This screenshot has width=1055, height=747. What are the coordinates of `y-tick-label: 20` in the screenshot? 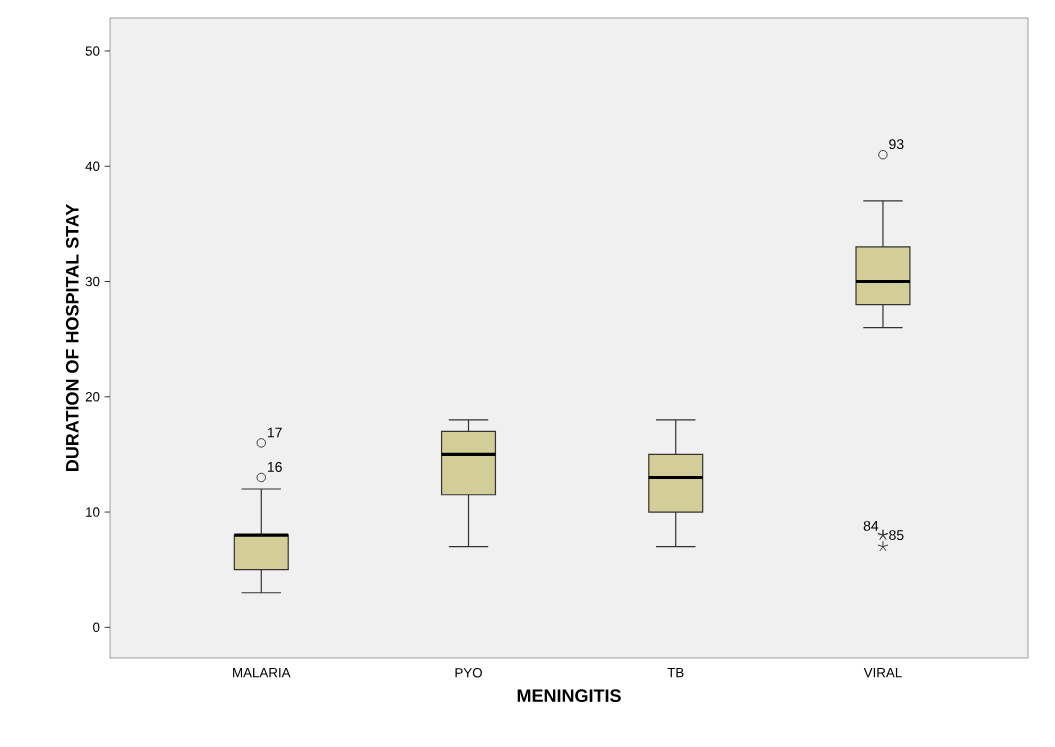 It's located at (92, 397).